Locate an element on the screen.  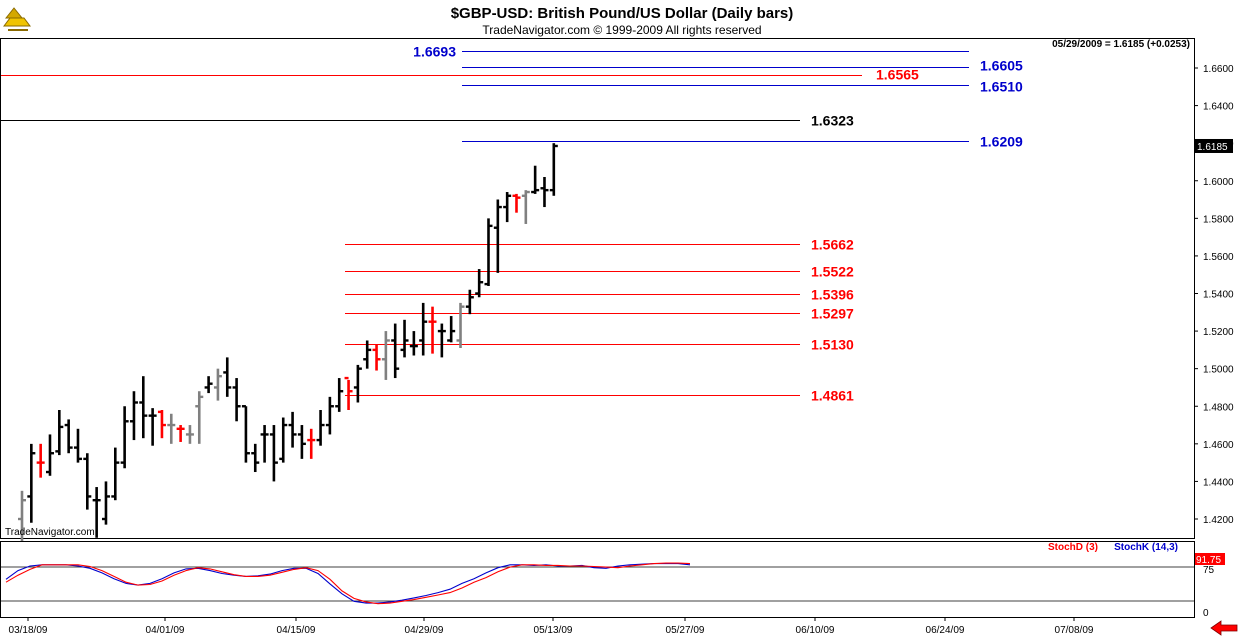
price-tick-label: 1.5600 is located at coordinates (1218, 257).